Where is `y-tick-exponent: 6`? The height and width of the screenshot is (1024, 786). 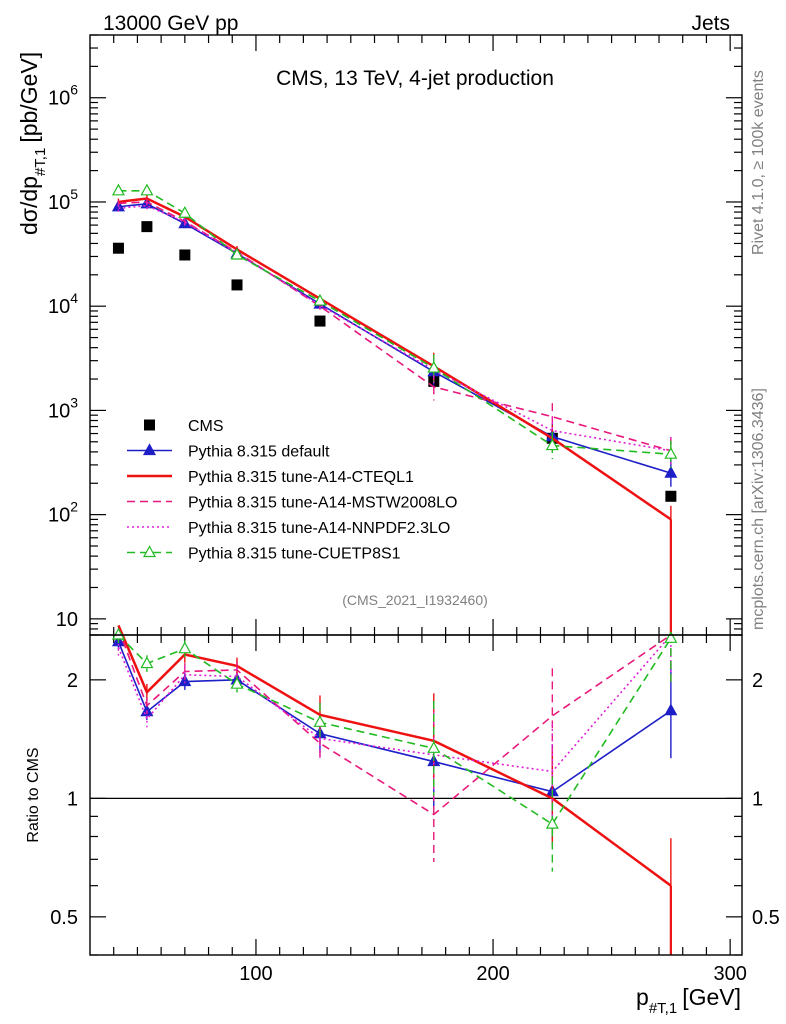 y-tick-exponent: 6 is located at coordinates (74, 90).